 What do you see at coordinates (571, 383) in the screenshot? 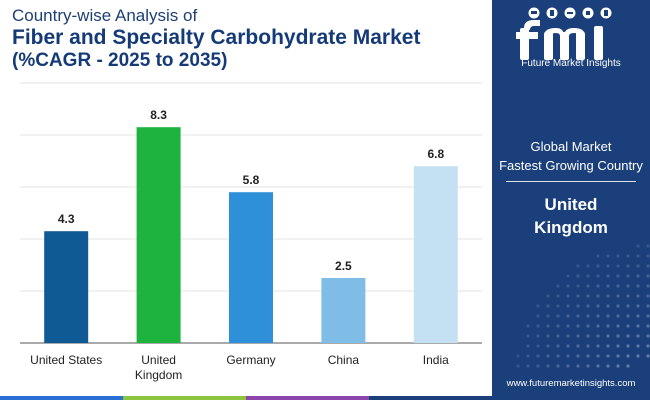
I see `website-link: www.futuremarketinsights.com` at bounding box center [571, 383].